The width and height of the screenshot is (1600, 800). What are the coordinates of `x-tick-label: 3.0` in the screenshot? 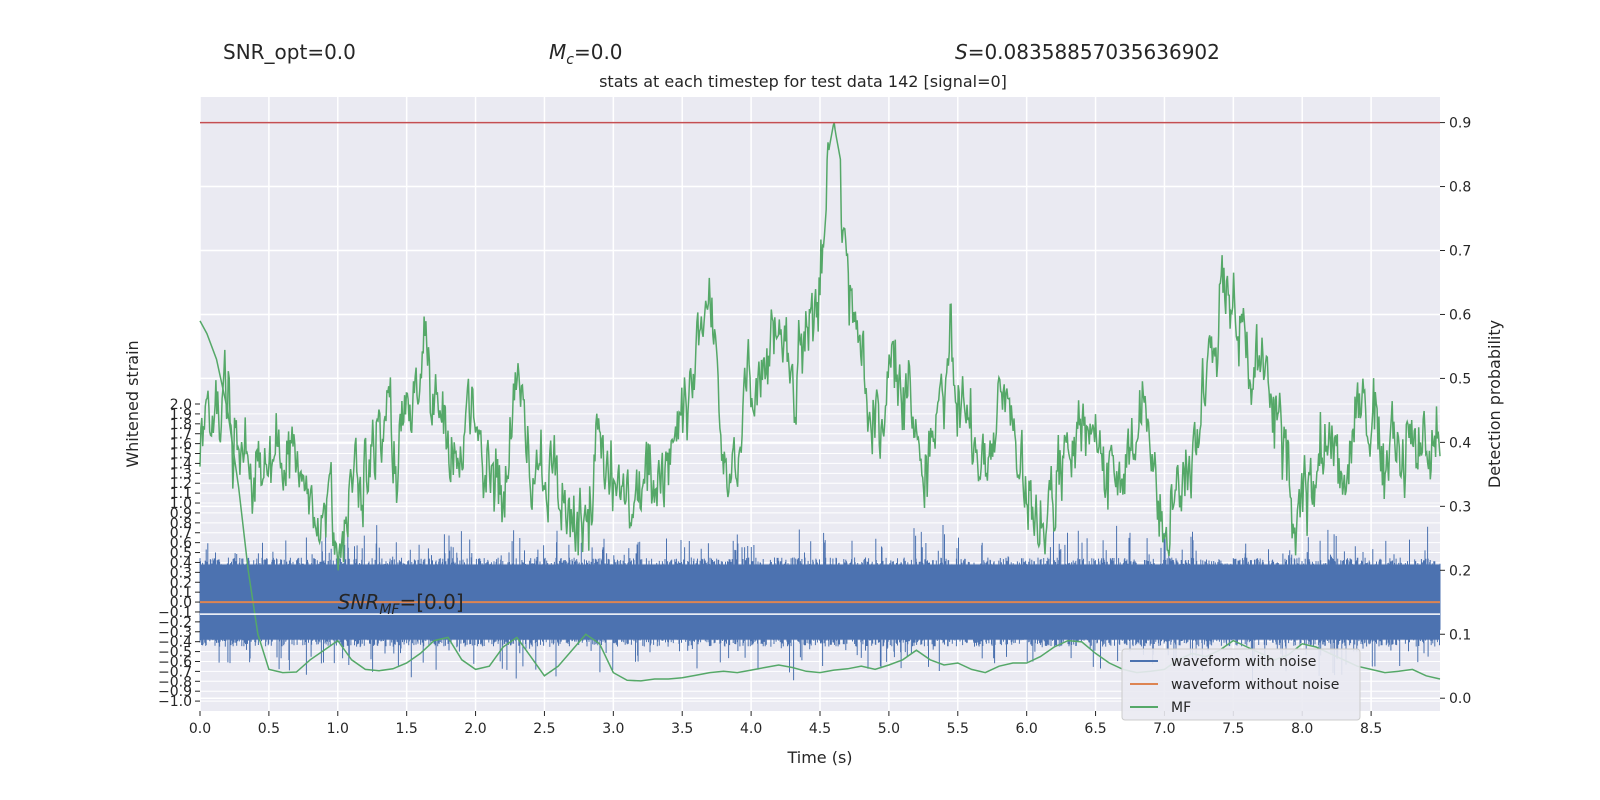 It's located at (613, 729).